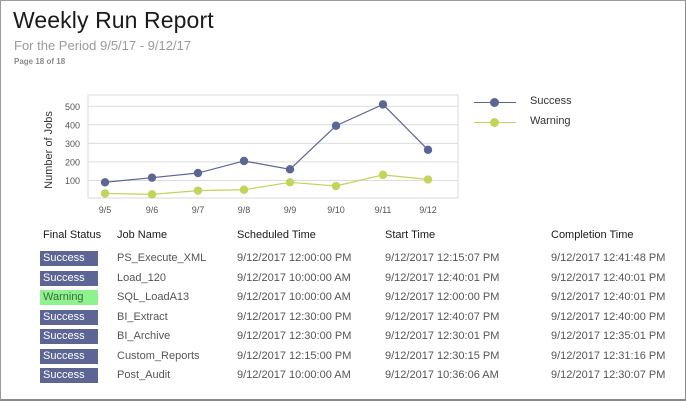 This screenshot has width=686, height=401. Describe the element at coordinates (144, 375) in the screenshot. I see `job-name-cell: Post_Audit` at that location.